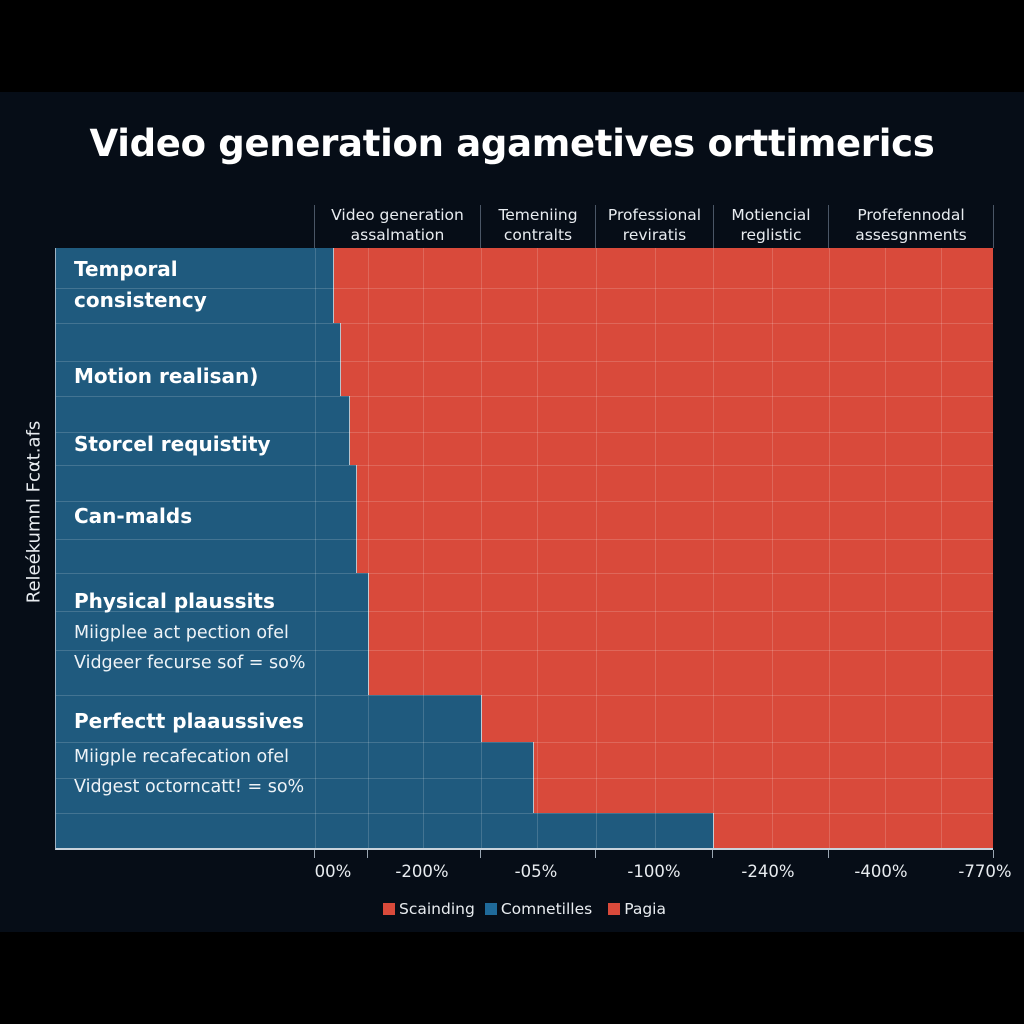 This screenshot has width=1024, height=1024. What do you see at coordinates (133, 516) in the screenshot?
I see `row-label-can-malds: Can-malds` at bounding box center [133, 516].